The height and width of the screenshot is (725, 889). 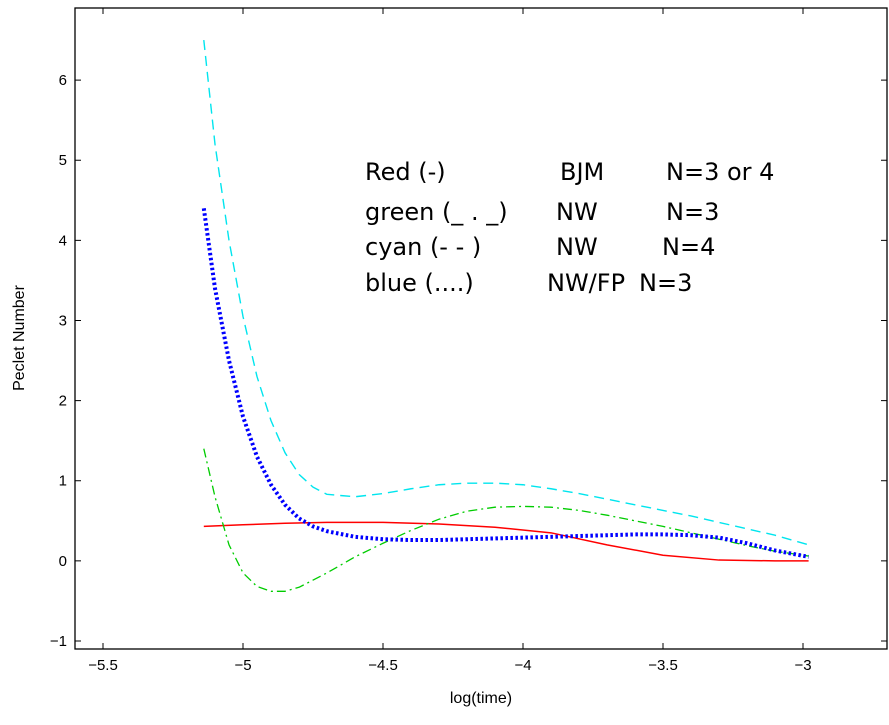 I want to click on legend-line-2-style: green (_ . _), so click(x=436, y=212).